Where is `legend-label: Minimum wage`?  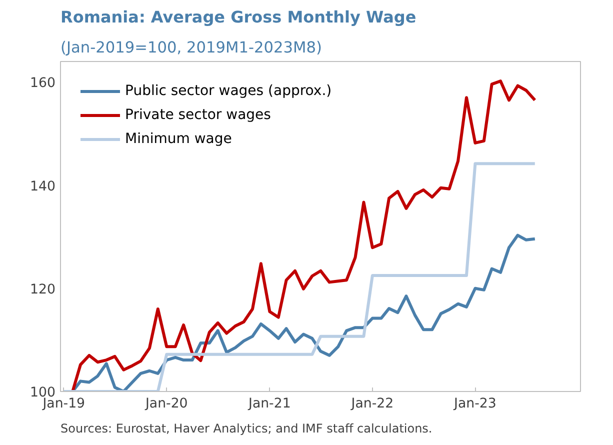 legend-label: Minimum wage is located at coordinates (178, 139).